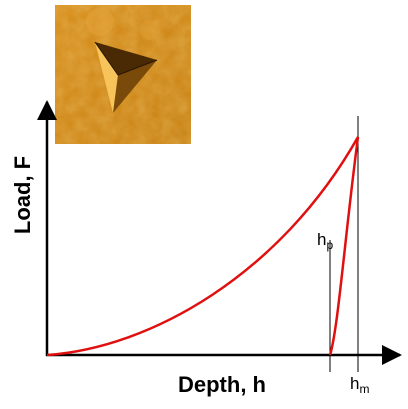  Describe the element at coordinates (354, 383) in the screenshot. I see `hm-main: h` at that location.